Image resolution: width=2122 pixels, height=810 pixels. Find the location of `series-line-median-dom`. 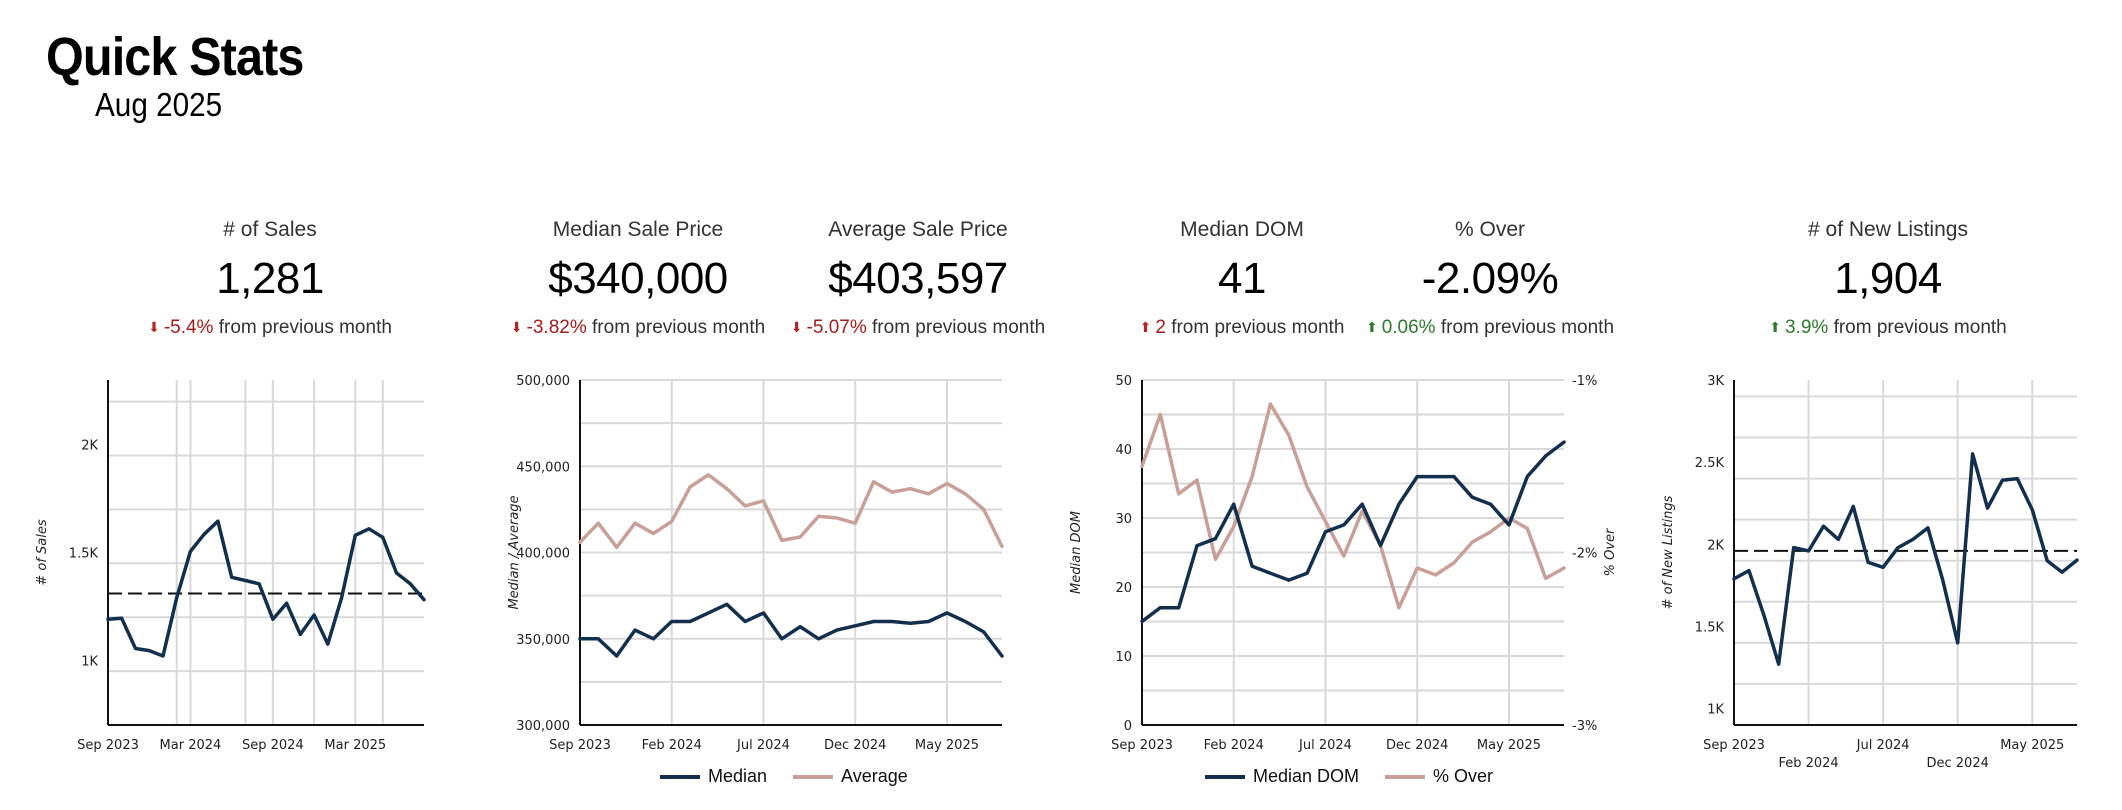

series-line-median-dom is located at coordinates (1353, 532).